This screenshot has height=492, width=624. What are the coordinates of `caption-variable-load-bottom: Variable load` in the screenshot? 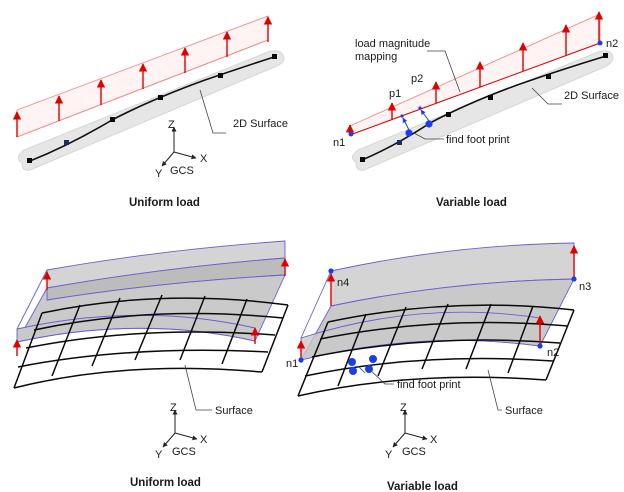 It's located at (422, 486).